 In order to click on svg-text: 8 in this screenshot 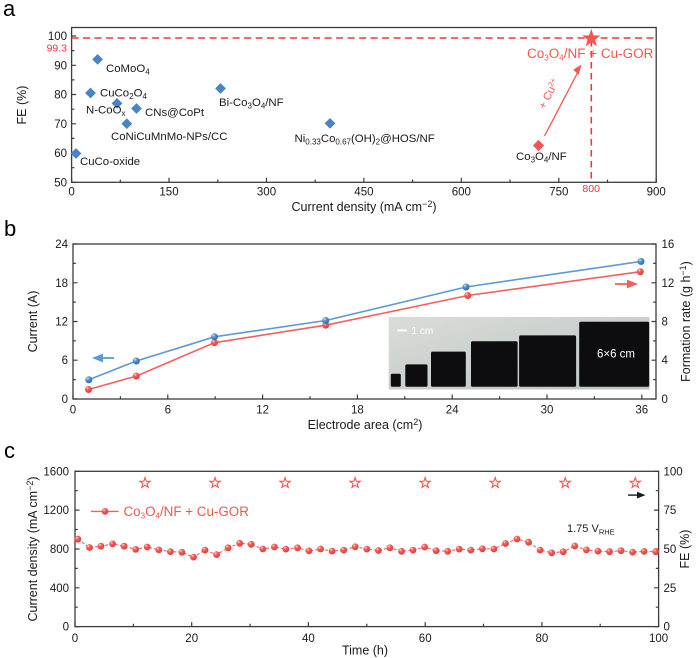, I will do `click(665, 323)`.